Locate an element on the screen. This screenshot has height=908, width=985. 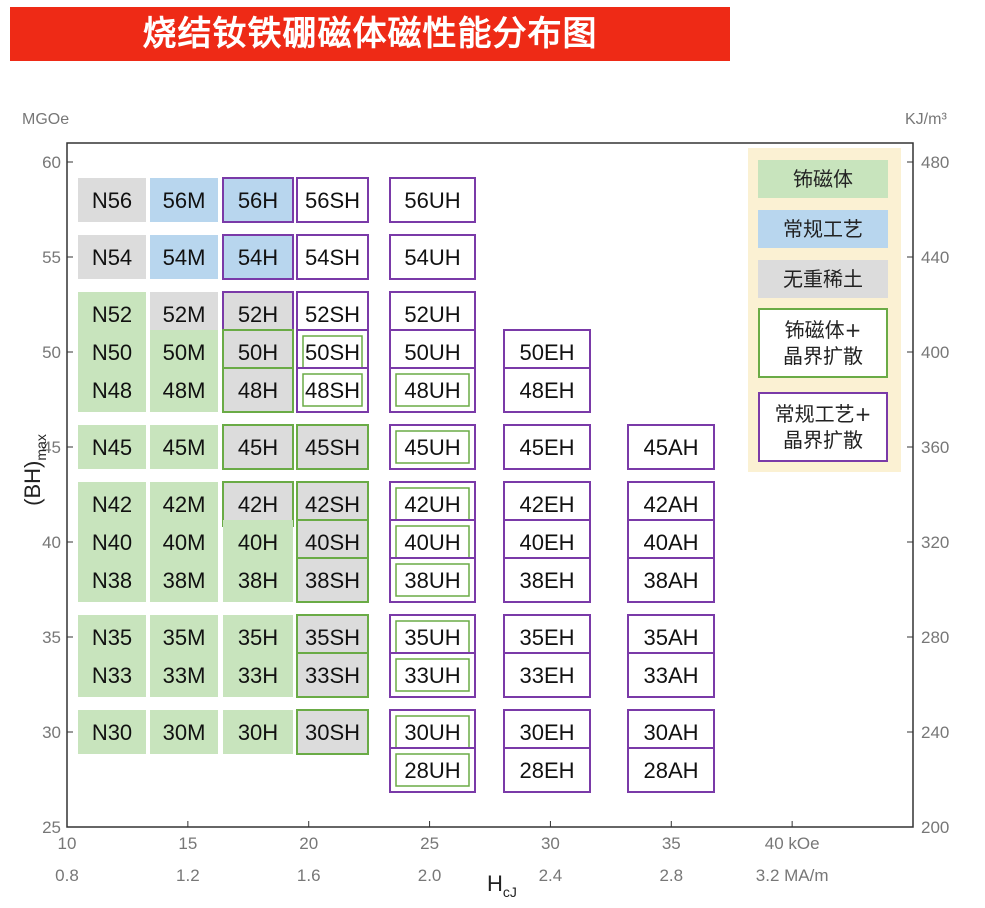
x-tick-label-secondary: 1.6 is located at coordinates (309, 875).